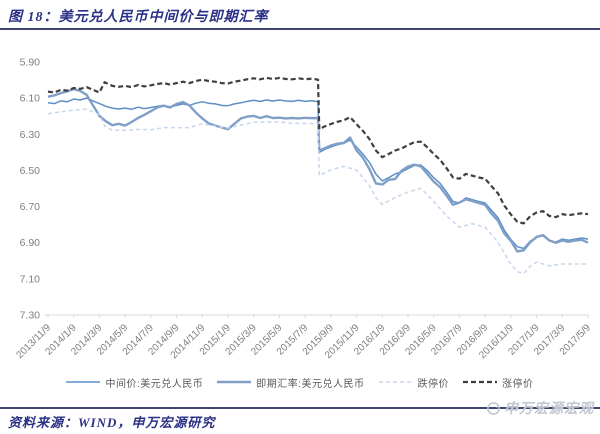  Describe the element at coordinates (433, 384) in the screenshot. I see `legend-label: 跌停价` at that location.